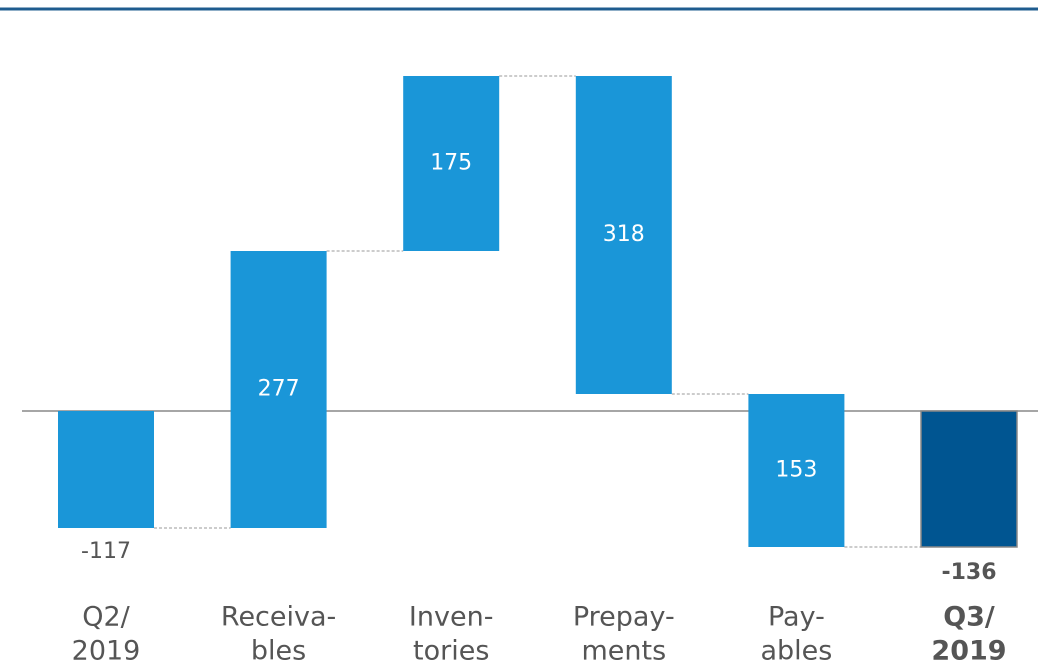 This screenshot has width=1038, height=668. Describe the element at coordinates (451, 651) in the screenshot. I see `x-tick-label: tories` at that location.